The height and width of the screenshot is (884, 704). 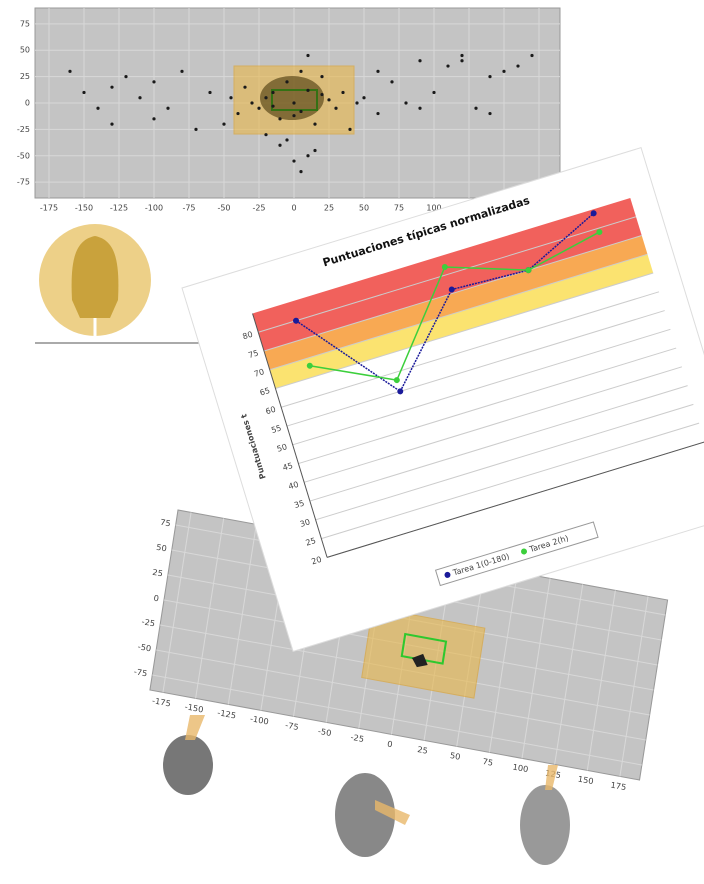 I want to click on y-tick-label: 35, so click(x=299, y=505).